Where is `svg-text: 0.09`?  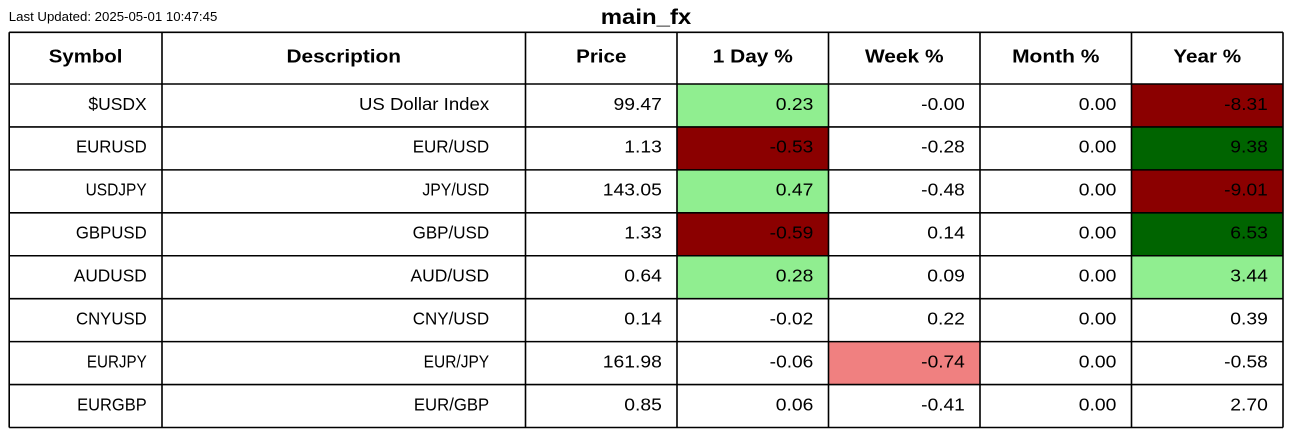
svg-text: 0.09 is located at coordinates (946, 276).